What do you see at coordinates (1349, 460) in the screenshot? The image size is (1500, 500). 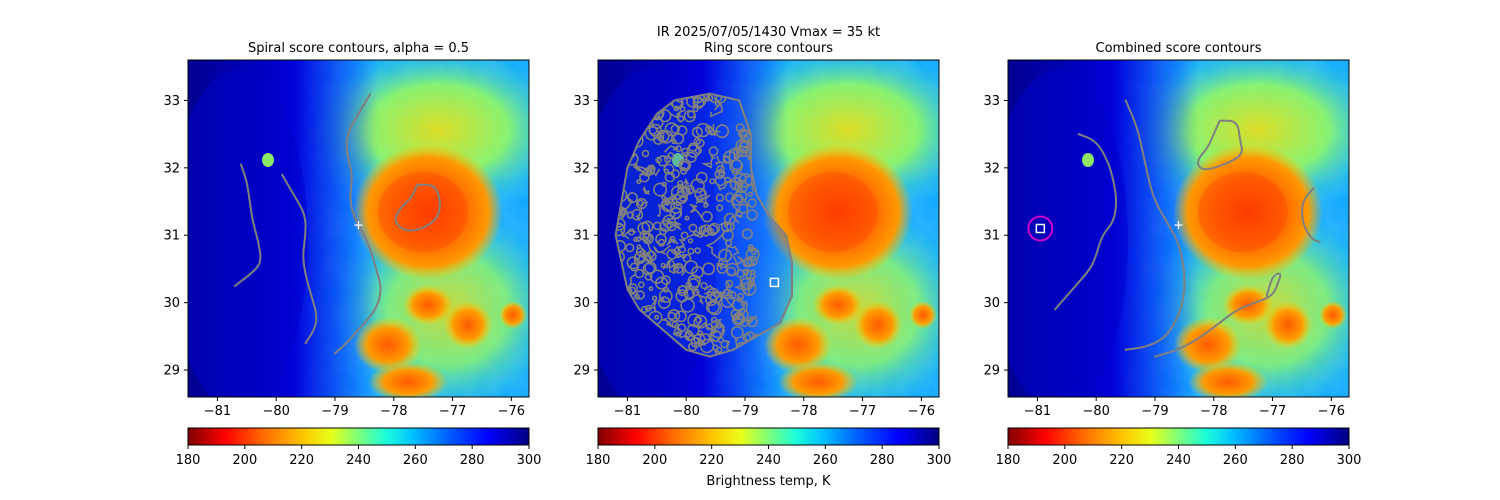 I see `combined-colorbar-tick-label: 300` at bounding box center [1349, 460].